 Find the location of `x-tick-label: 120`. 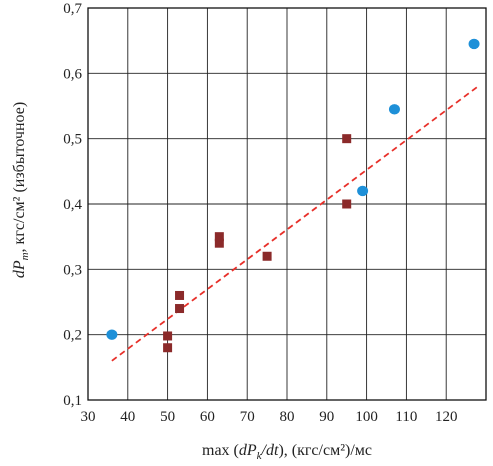

x-tick-label: 120 is located at coordinates (446, 417).